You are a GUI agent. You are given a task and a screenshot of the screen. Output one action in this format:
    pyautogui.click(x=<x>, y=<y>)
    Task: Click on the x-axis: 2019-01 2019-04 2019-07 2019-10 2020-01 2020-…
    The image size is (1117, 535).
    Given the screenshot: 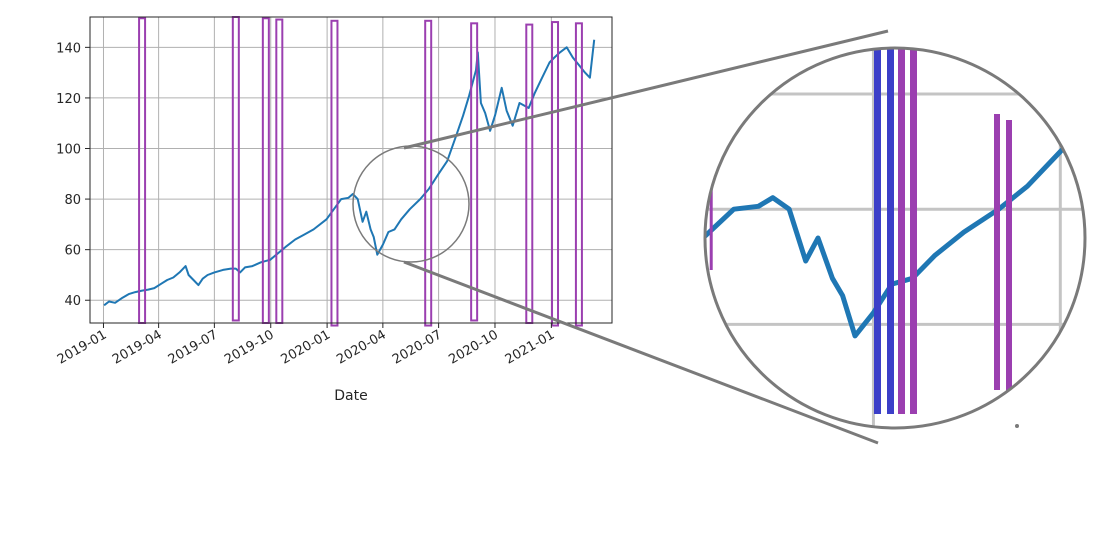 What is the action you would take?
    pyautogui.click(x=306, y=345)
    